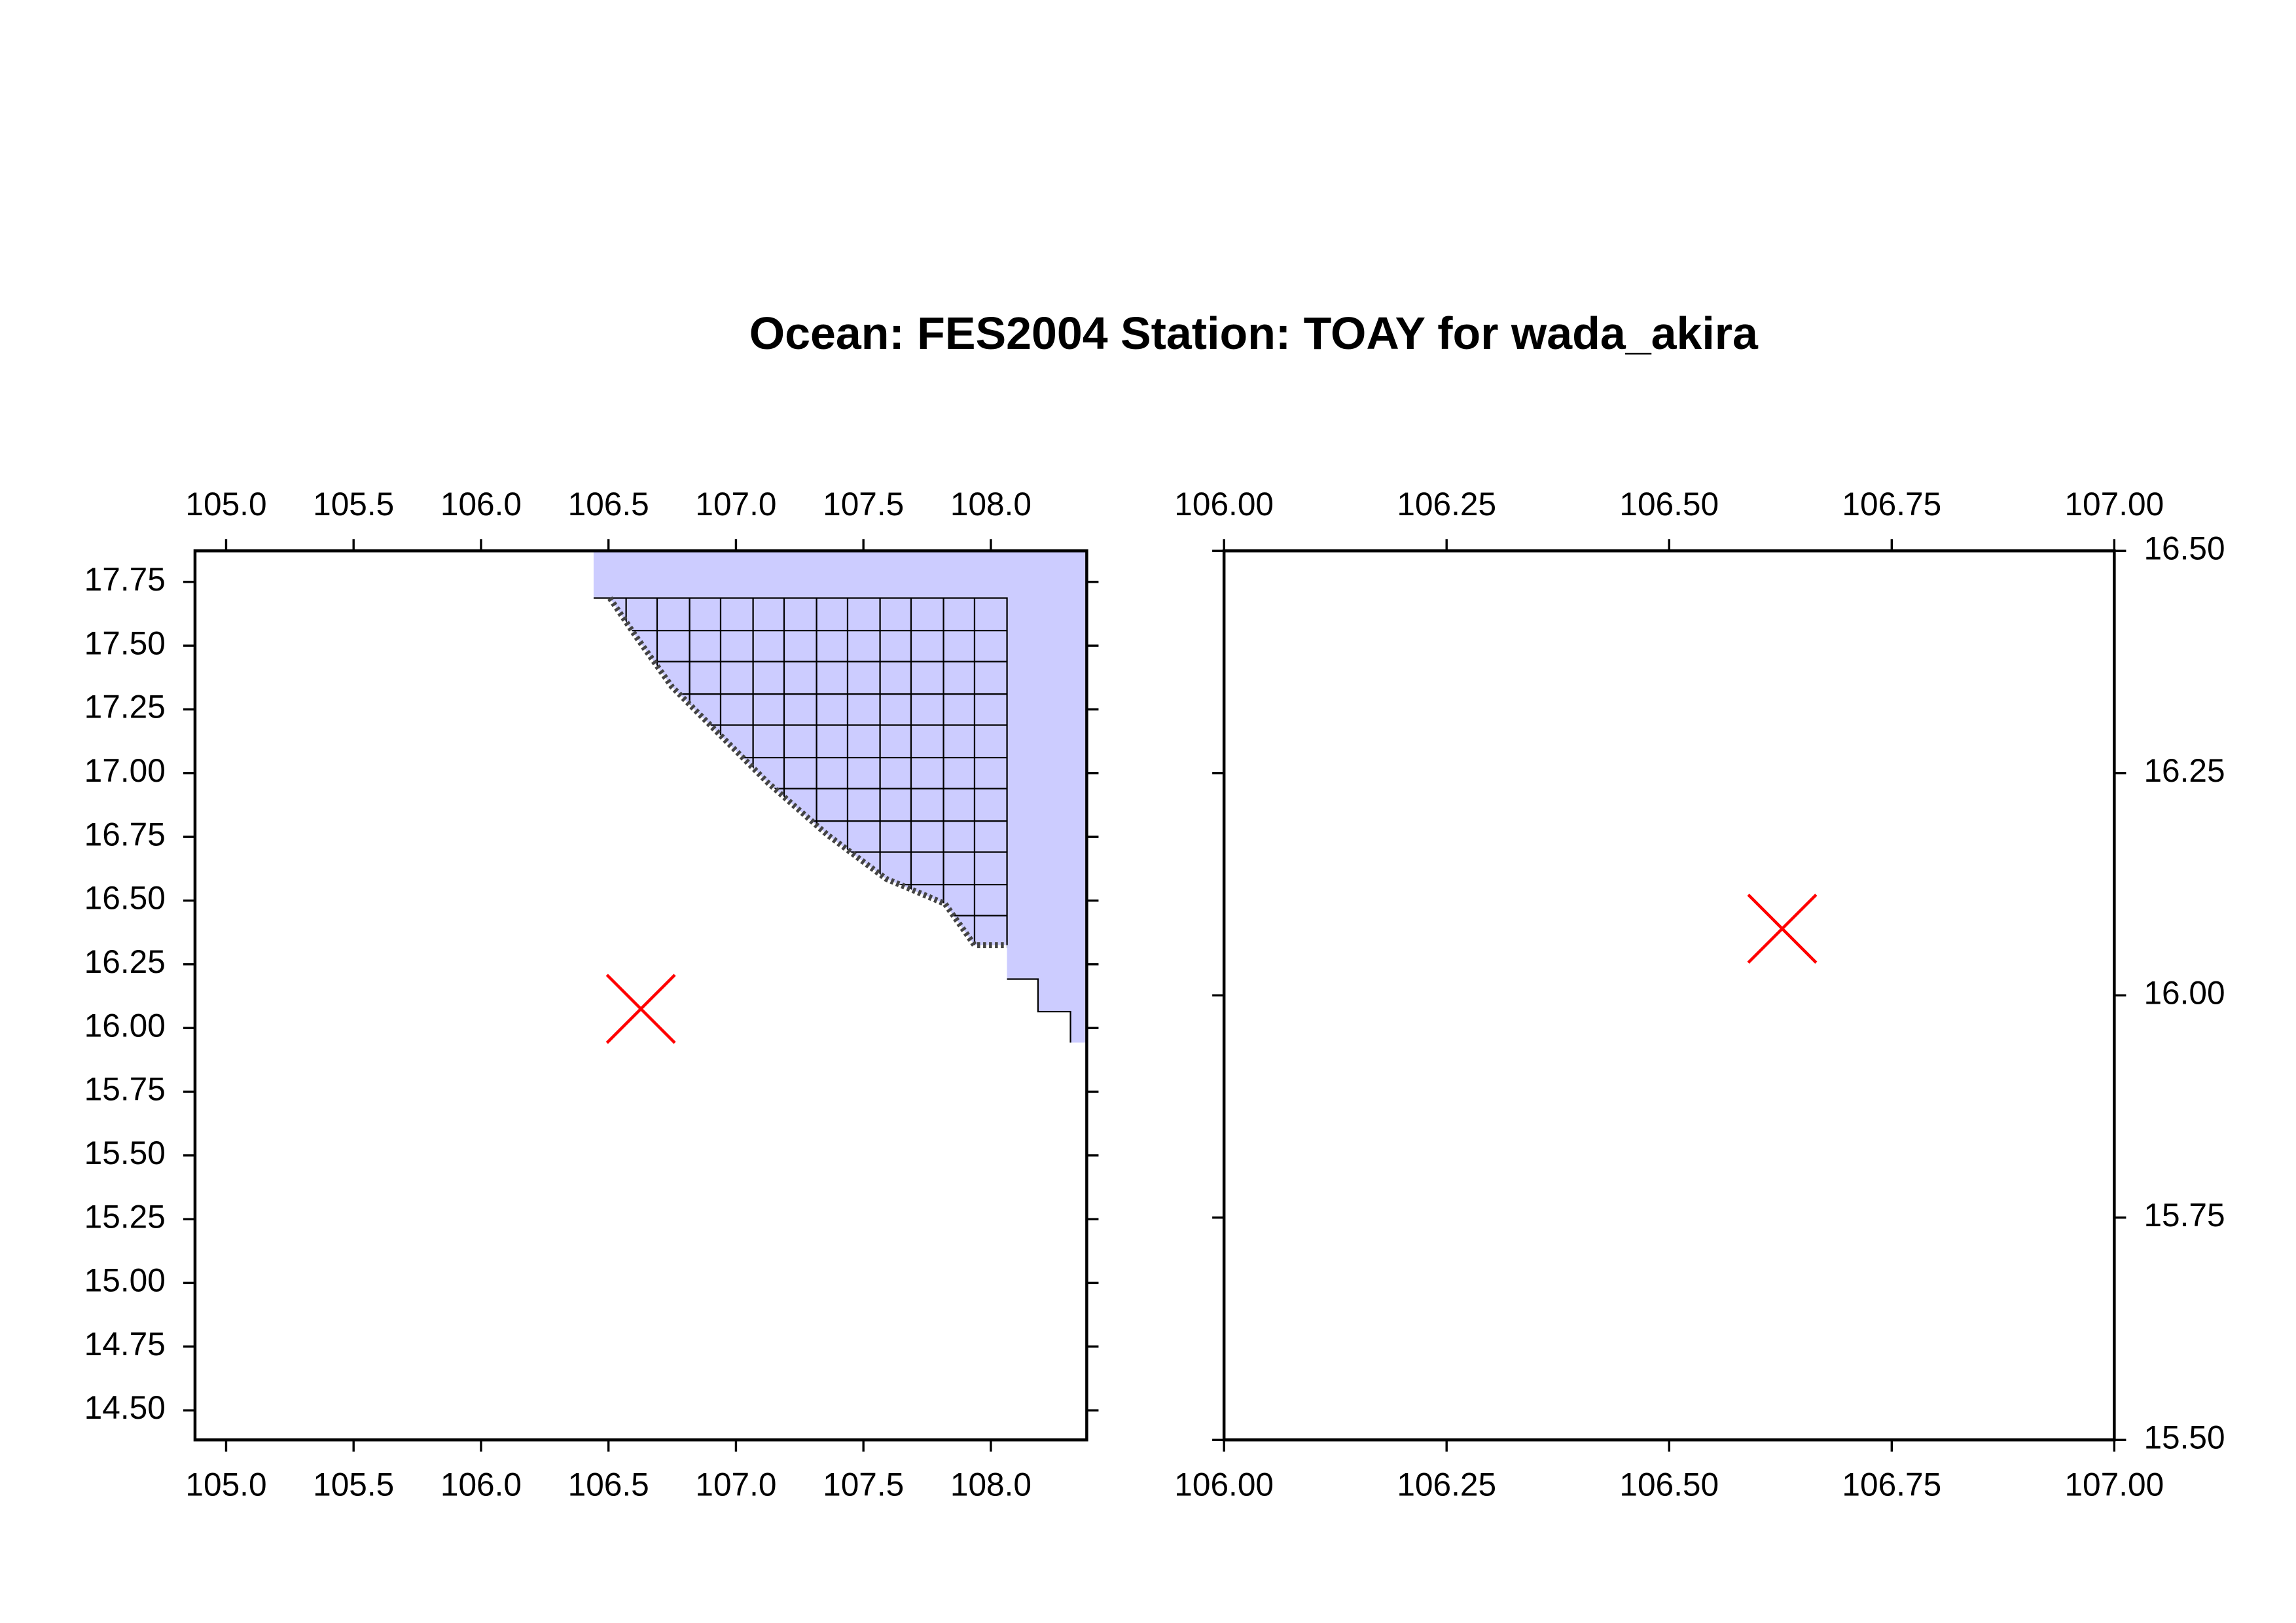 This screenshot has height=1623, width=2296. What do you see at coordinates (125, 579) in the screenshot?
I see `y-tick-label: 17.75` at bounding box center [125, 579].